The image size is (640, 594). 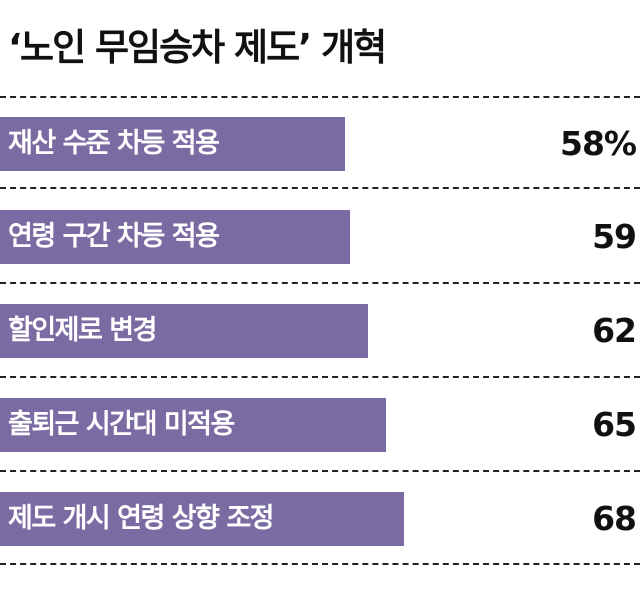 I want to click on bar-row-4: 출퇴근 시간대 미적용, so click(x=193, y=425).